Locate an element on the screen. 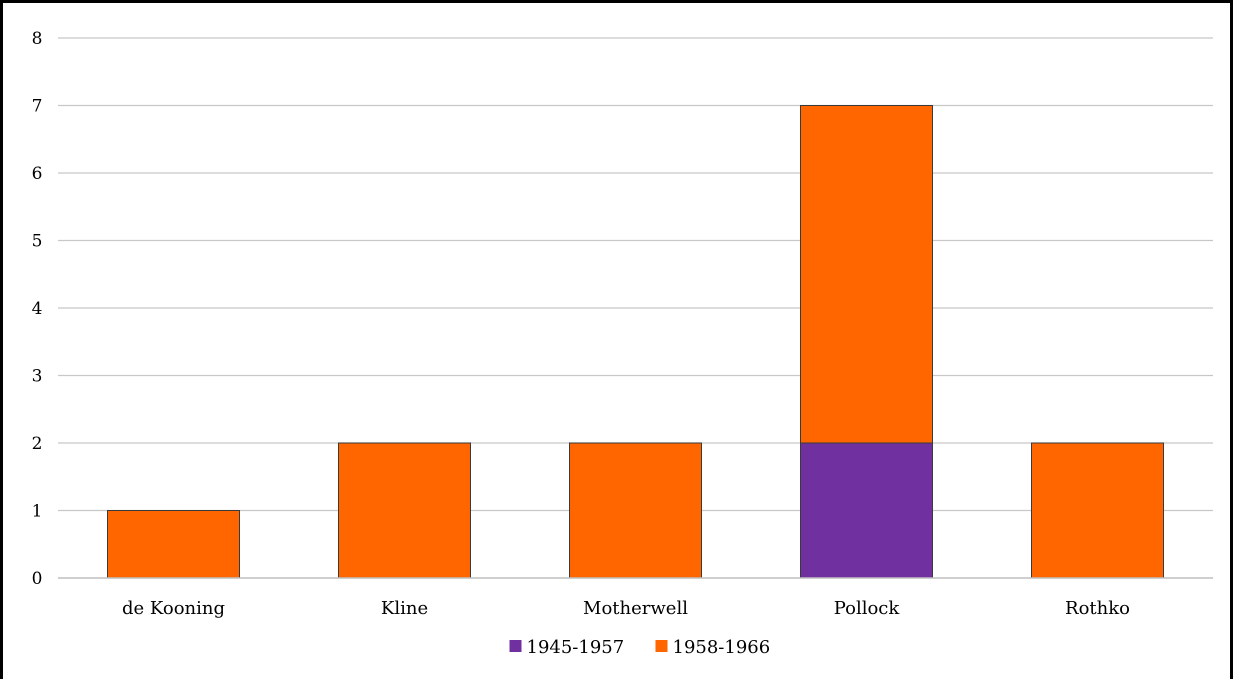 This screenshot has height=679, width=1233. y-axis-tick-labels: 0 1 2 3 4 5 6 7 8 is located at coordinates (37, 309).